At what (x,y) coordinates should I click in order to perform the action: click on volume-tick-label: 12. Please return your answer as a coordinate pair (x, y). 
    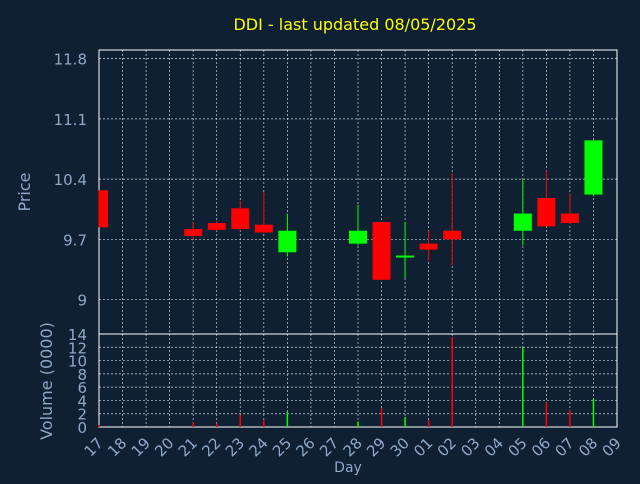
    Looking at the image, I should click on (77, 348).